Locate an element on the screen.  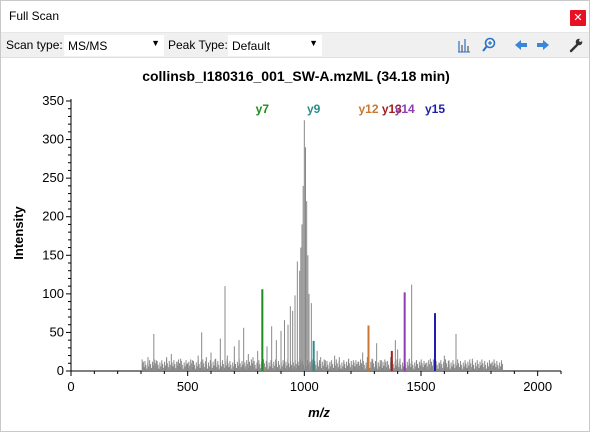
close-icon: ✕ is located at coordinates (578, 18).